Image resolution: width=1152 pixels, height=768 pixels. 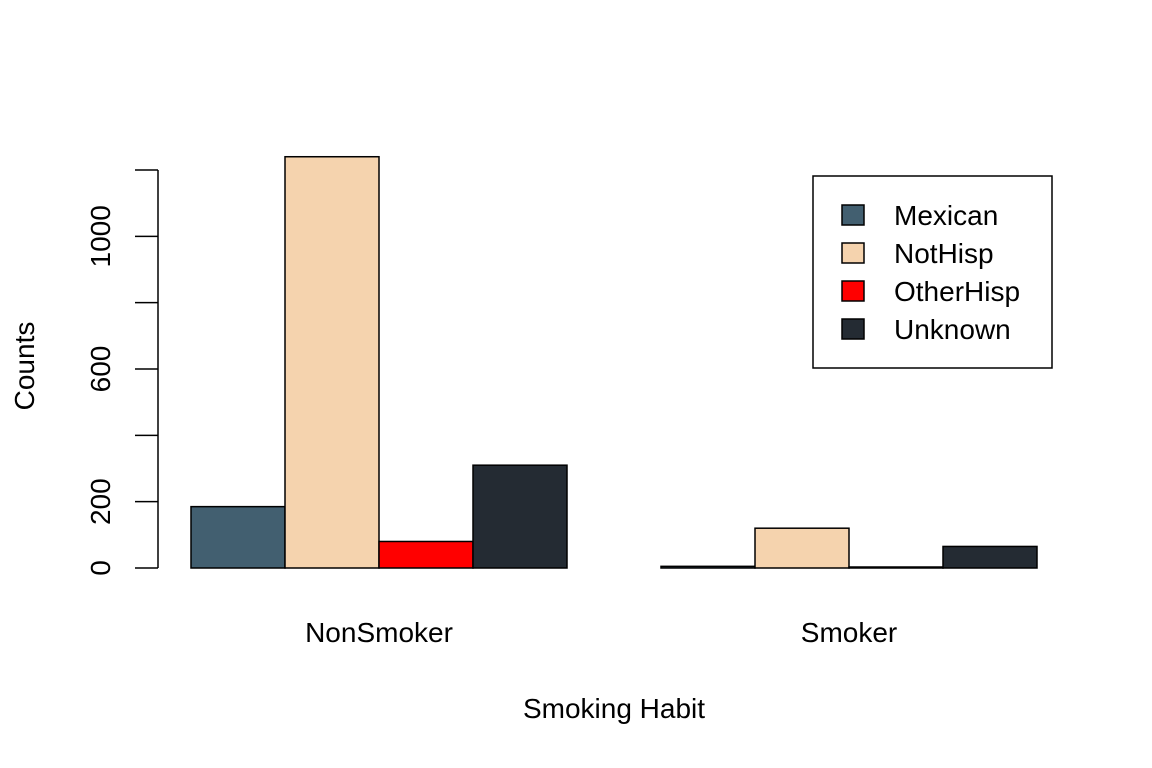 What do you see at coordinates (802, 548) in the screenshot?
I see `bar-smoker-nothisp` at bounding box center [802, 548].